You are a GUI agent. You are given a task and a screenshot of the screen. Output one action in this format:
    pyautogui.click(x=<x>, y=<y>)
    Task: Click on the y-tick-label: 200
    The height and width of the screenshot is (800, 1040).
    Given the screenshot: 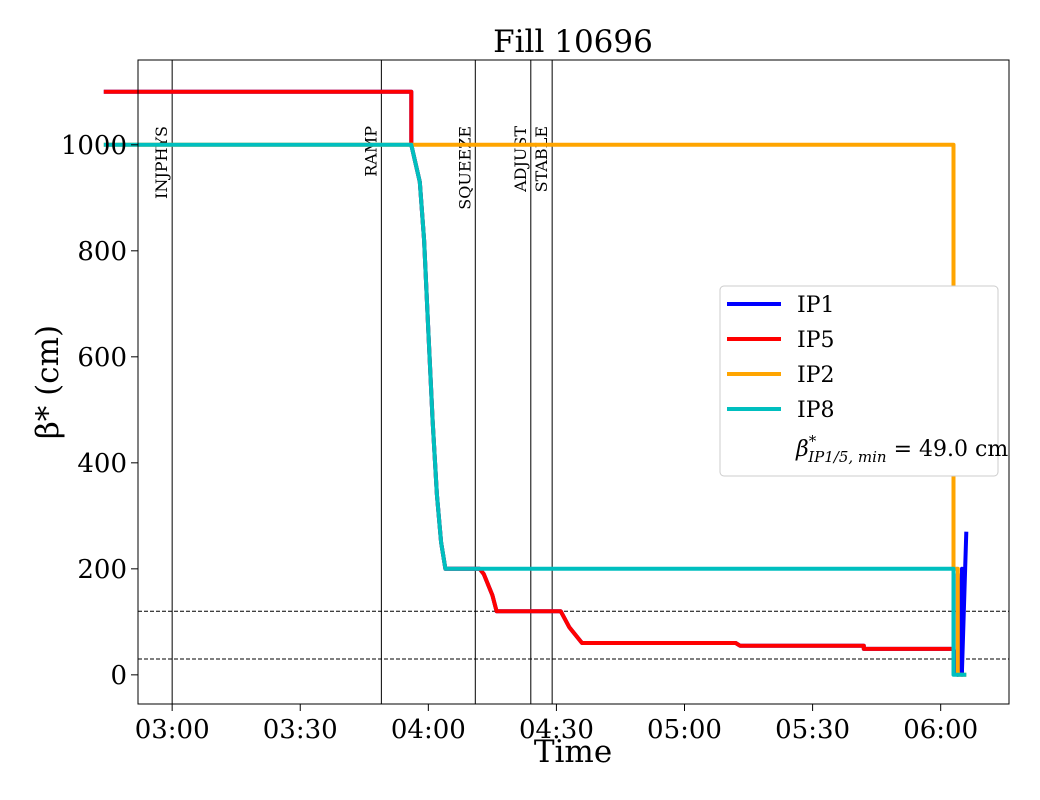 What is the action you would take?
    pyautogui.click(x=102, y=570)
    